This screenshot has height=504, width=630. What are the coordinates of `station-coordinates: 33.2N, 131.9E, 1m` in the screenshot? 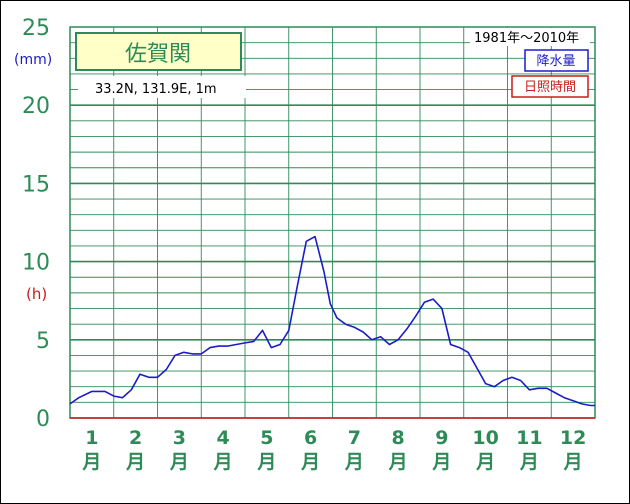 It's located at (156, 89).